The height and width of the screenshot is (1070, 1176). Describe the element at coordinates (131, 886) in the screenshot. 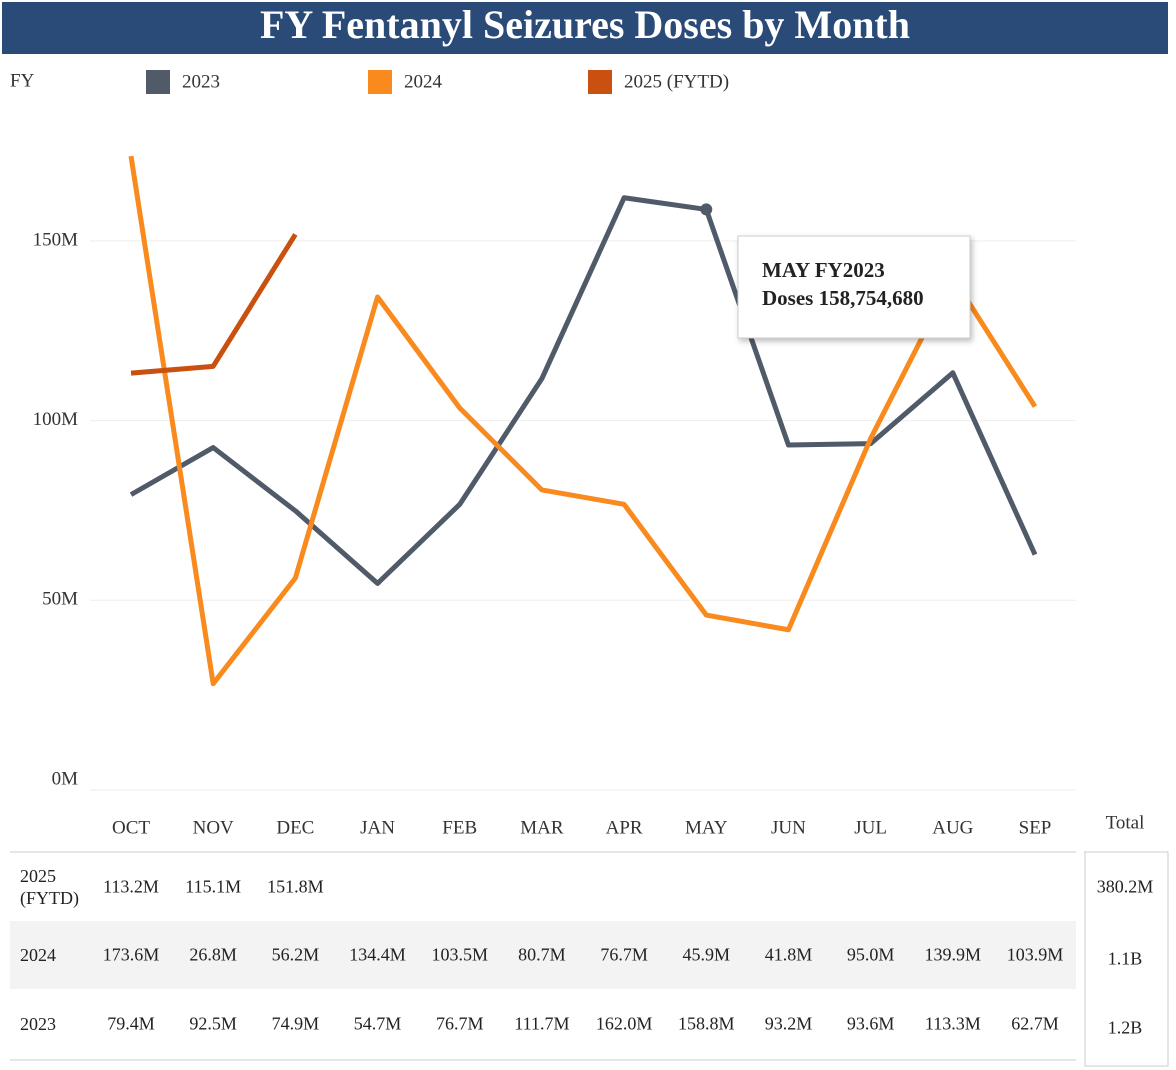

I see `table-cell: 113.2M` at that location.